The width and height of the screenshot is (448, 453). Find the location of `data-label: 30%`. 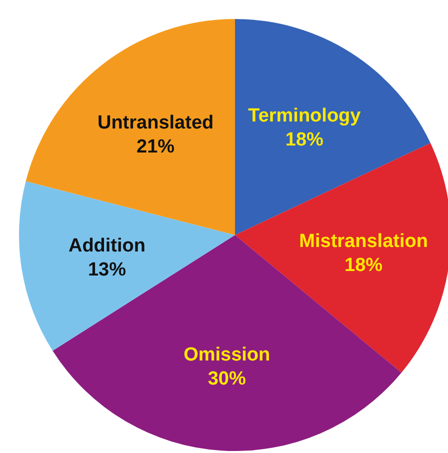

data-label: 30% is located at coordinates (227, 379).